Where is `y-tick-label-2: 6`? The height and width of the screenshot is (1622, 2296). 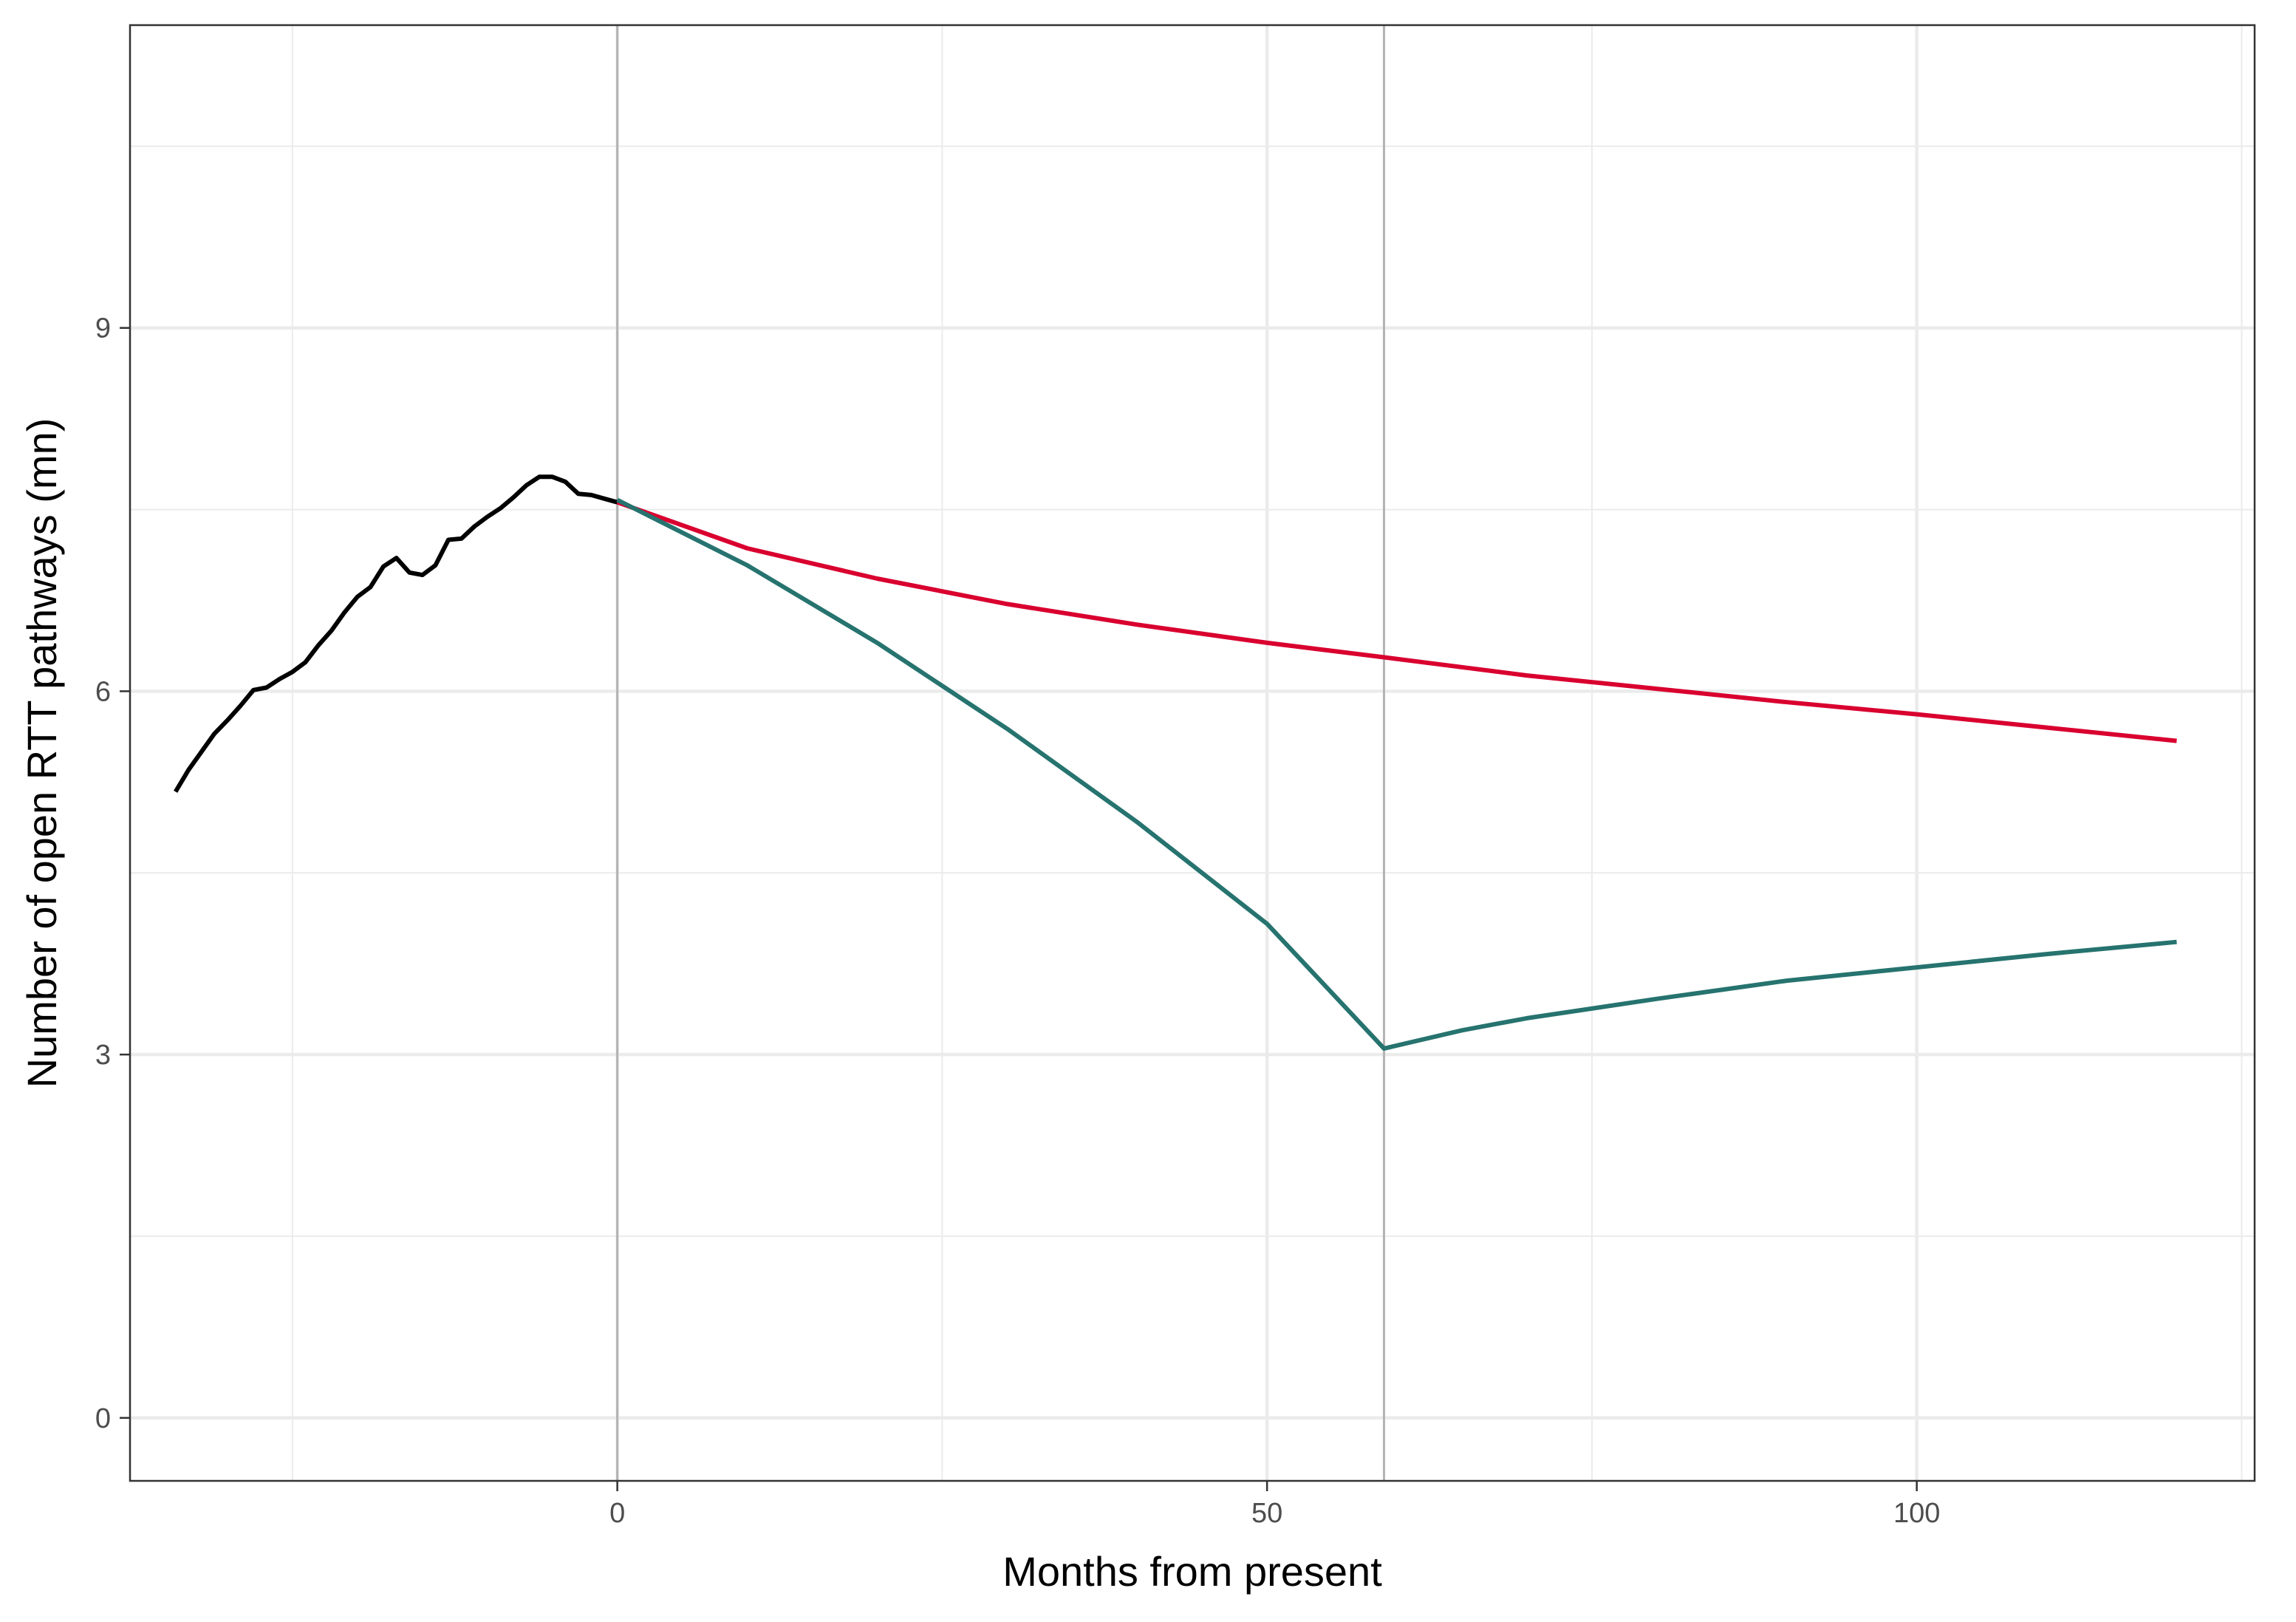
y-tick-label-2: 6 is located at coordinates (103, 691).